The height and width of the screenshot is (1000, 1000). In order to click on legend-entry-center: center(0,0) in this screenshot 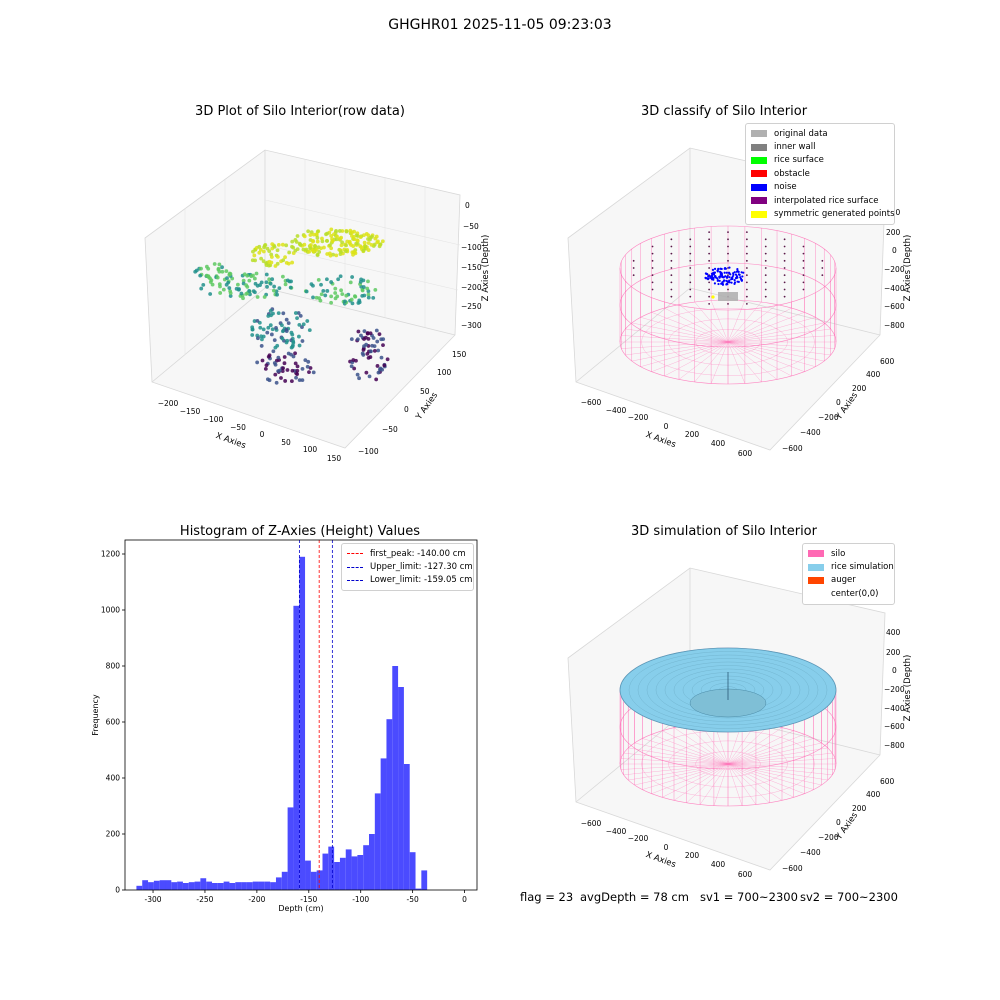, I will do `click(848, 593)`.